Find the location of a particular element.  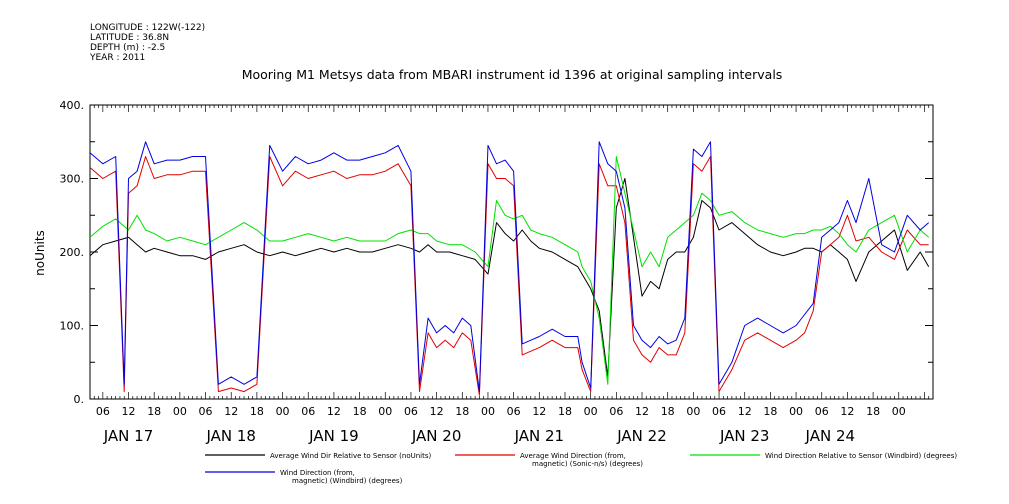

day-label: JAN 17 is located at coordinates (128, 436).